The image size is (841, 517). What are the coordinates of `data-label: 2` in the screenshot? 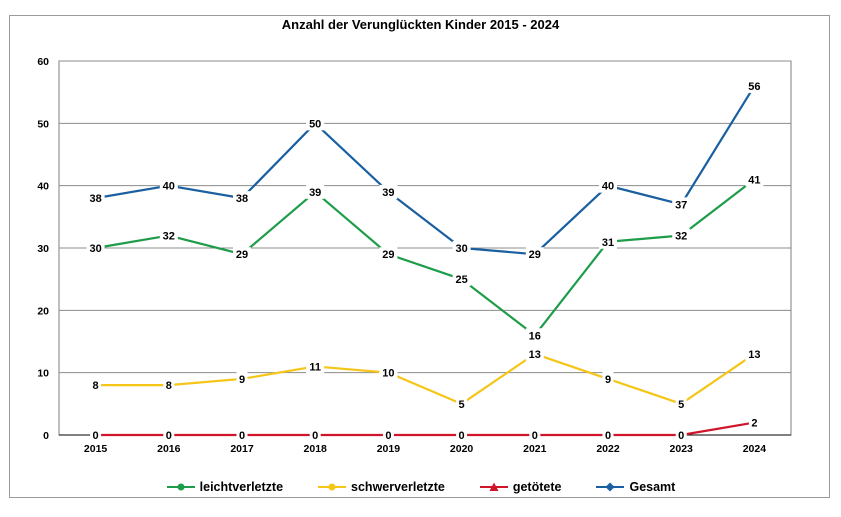 It's located at (754, 424).